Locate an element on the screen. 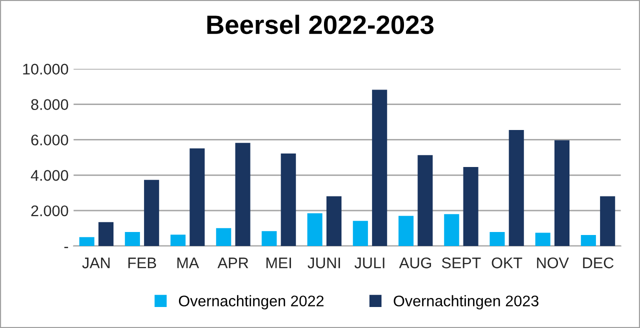 This screenshot has height=328, width=640. chart-title: Beersel 2022-2023 is located at coordinates (320, 24).